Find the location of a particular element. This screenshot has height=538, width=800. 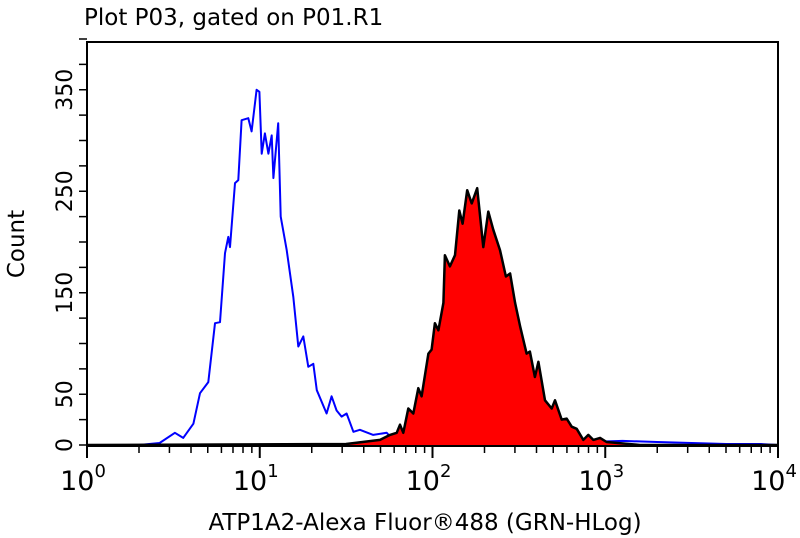

x-tick-label: 10³ is located at coordinates (601, 479).